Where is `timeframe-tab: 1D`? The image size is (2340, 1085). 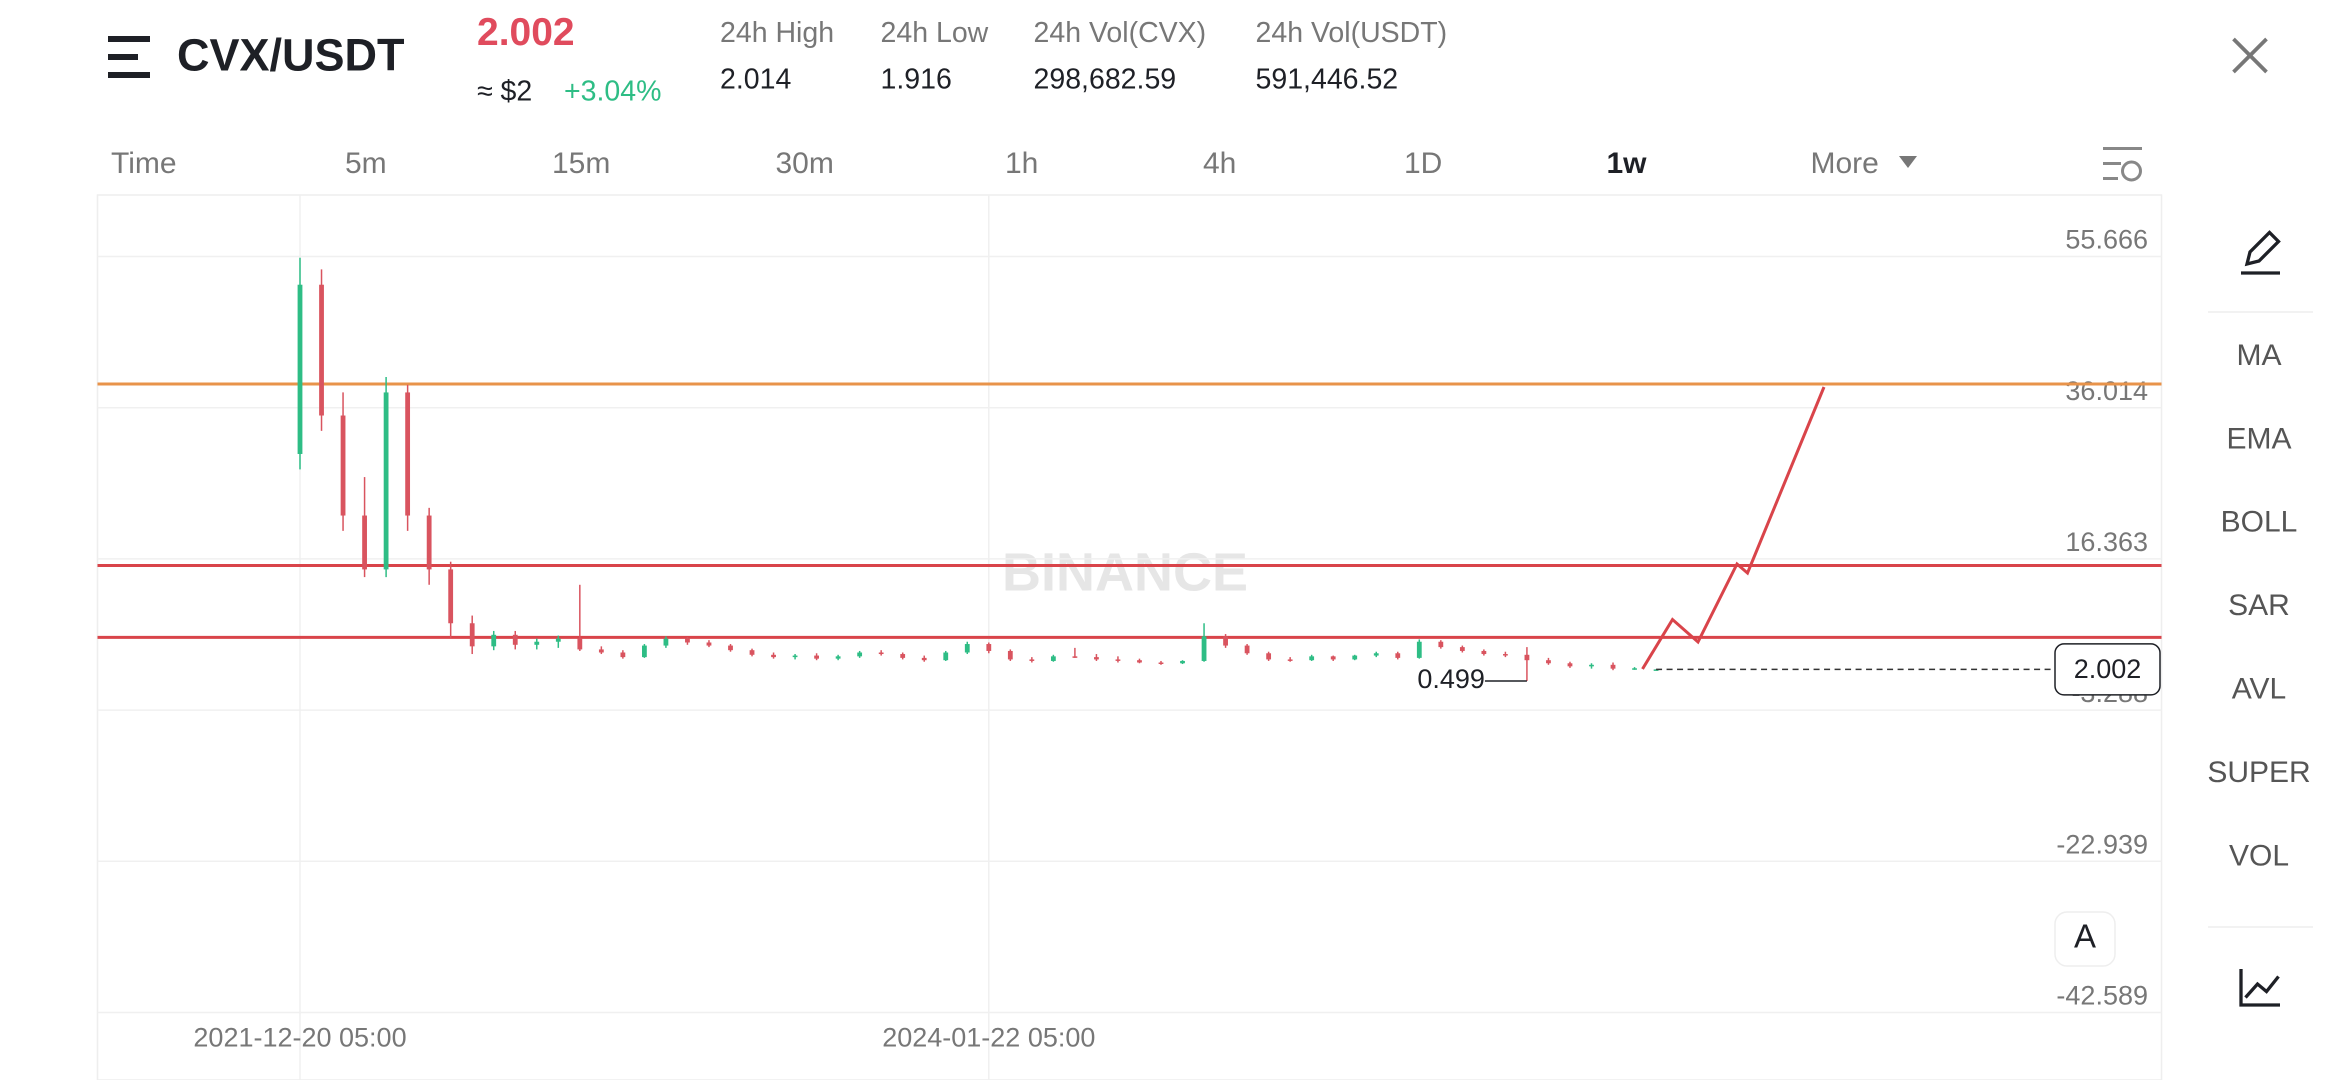 timeframe-tab: 1D is located at coordinates (1423, 163).